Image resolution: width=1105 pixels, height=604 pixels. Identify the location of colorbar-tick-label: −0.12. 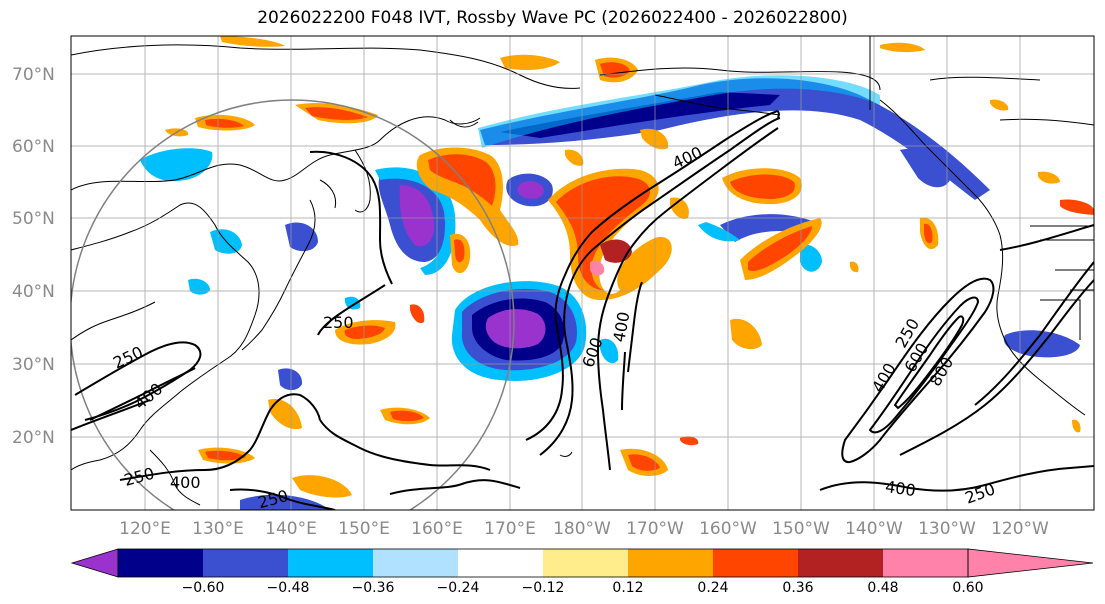
(543, 588).